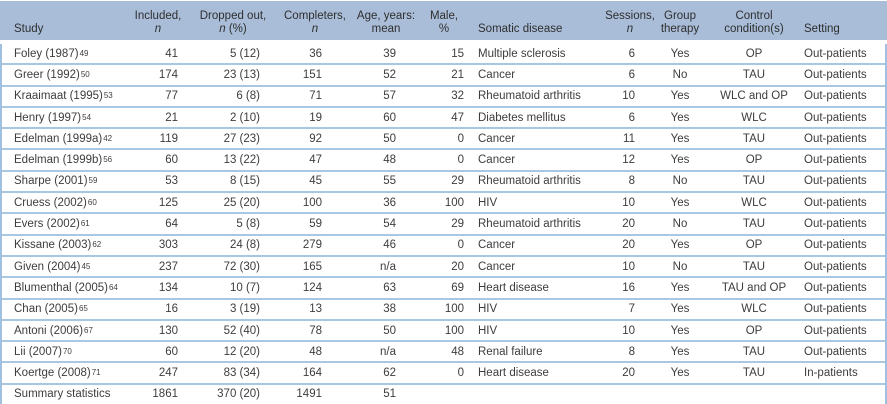 This screenshot has height=404, width=887. What do you see at coordinates (38, 351) in the screenshot?
I see `study-label: Lii (2007)` at bounding box center [38, 351].